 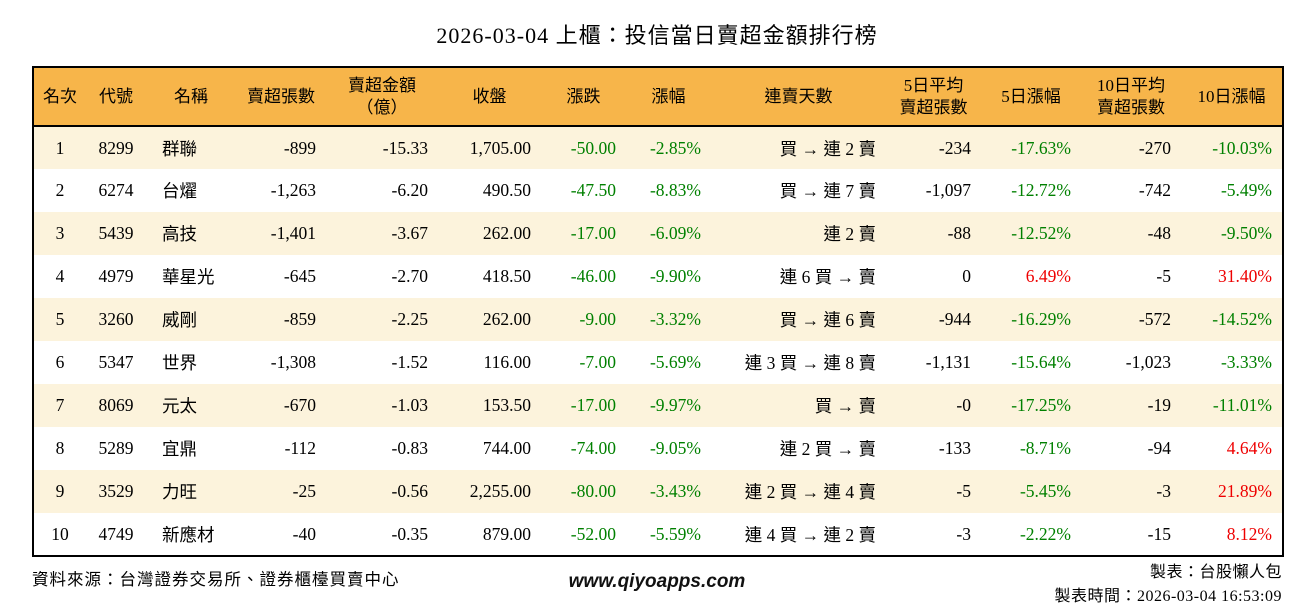 What do you see at coordinates (1246, 190) in the screenshot?
I see `cell-pct10: -5.49%` at bounding box center [1246, 190].